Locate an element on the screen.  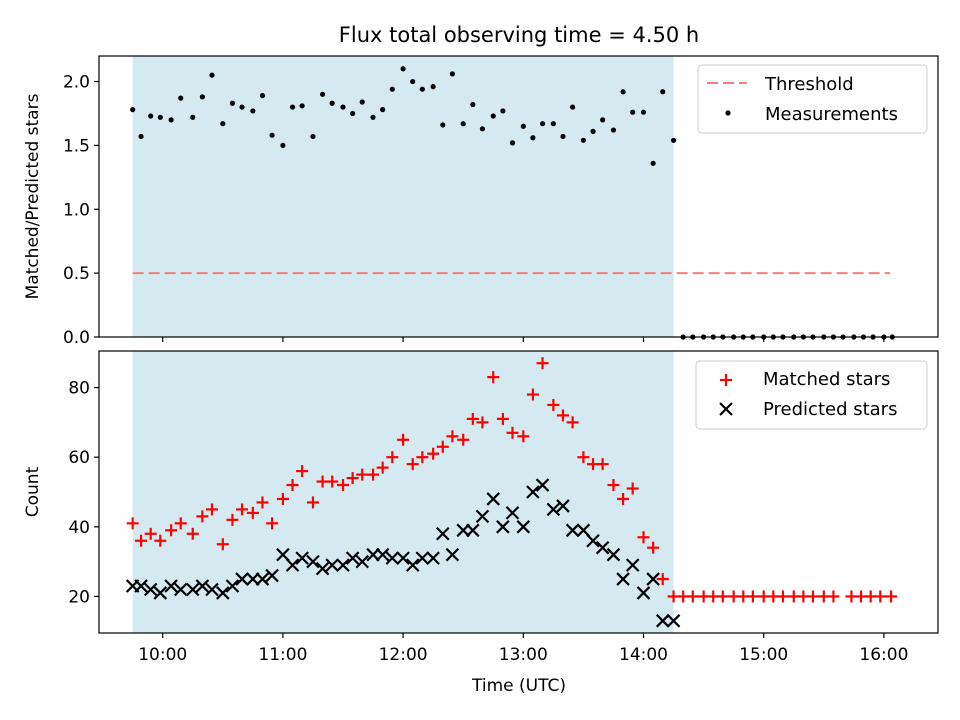
x-tick-label: 12:00 is located at coordinates (403, 655).